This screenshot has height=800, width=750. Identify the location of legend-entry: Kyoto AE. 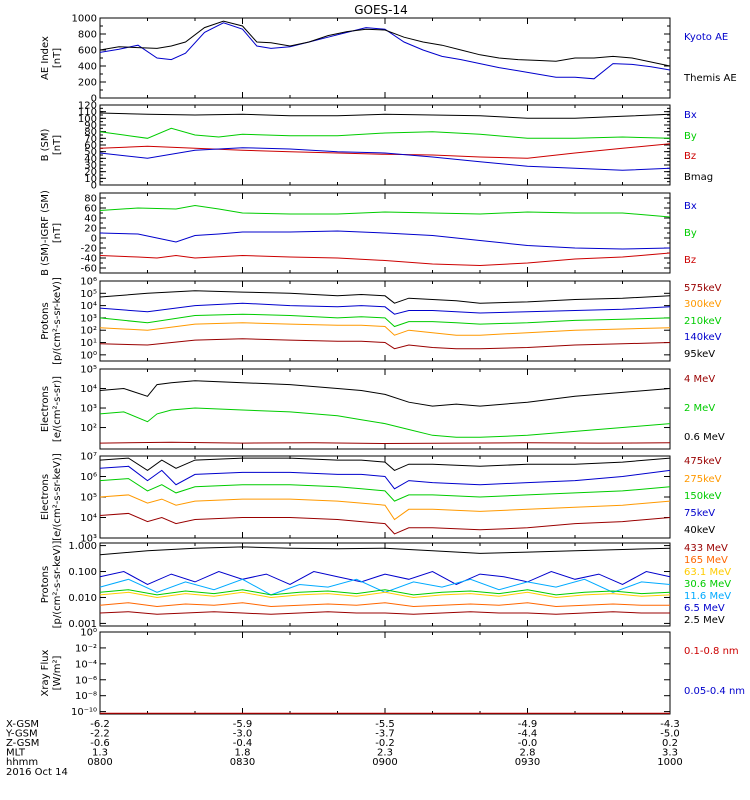
(706, 37).